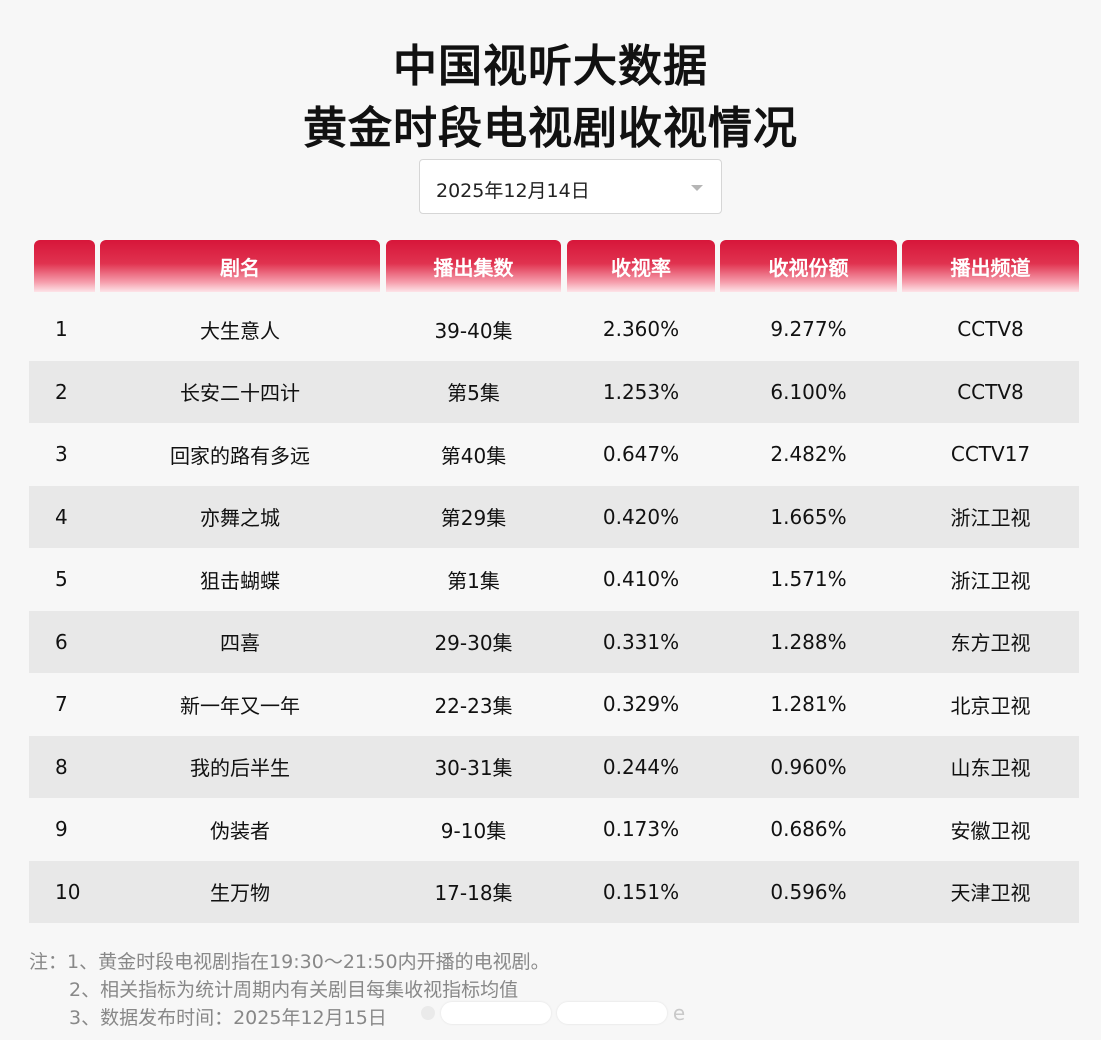 This screenshot has width=1101, height=1040. What do you see at coordinates (473, 705) in the screenshot?
I see `cell-episodes: 22-23集` at bounding box center [473, 705].